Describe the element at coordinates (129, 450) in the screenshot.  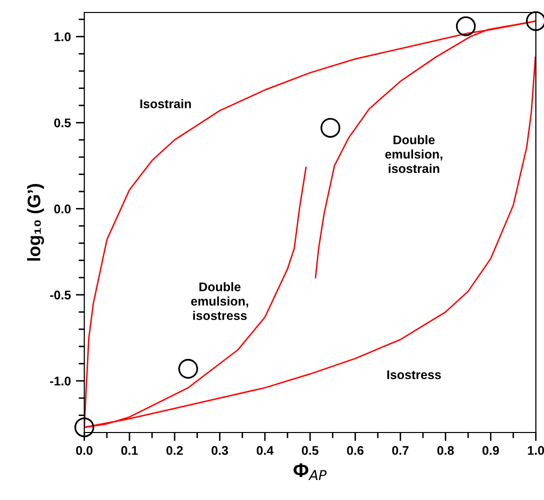
I see `x-tick-label: 0.1` at that location.